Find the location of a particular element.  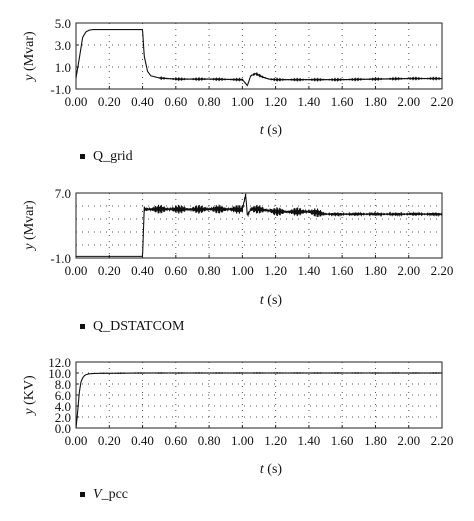

y-tick-label: 1.0 is located at coordinates (63, 67).